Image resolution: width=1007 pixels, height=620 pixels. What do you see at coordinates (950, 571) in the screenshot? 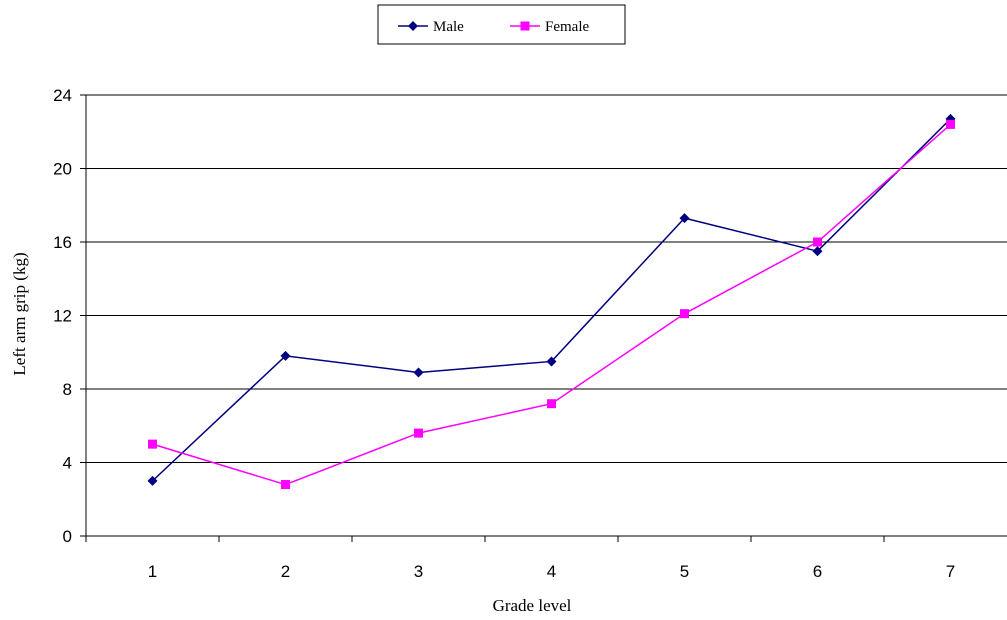
I see `x-tick-label: 7` at bounding box center [950, 571].